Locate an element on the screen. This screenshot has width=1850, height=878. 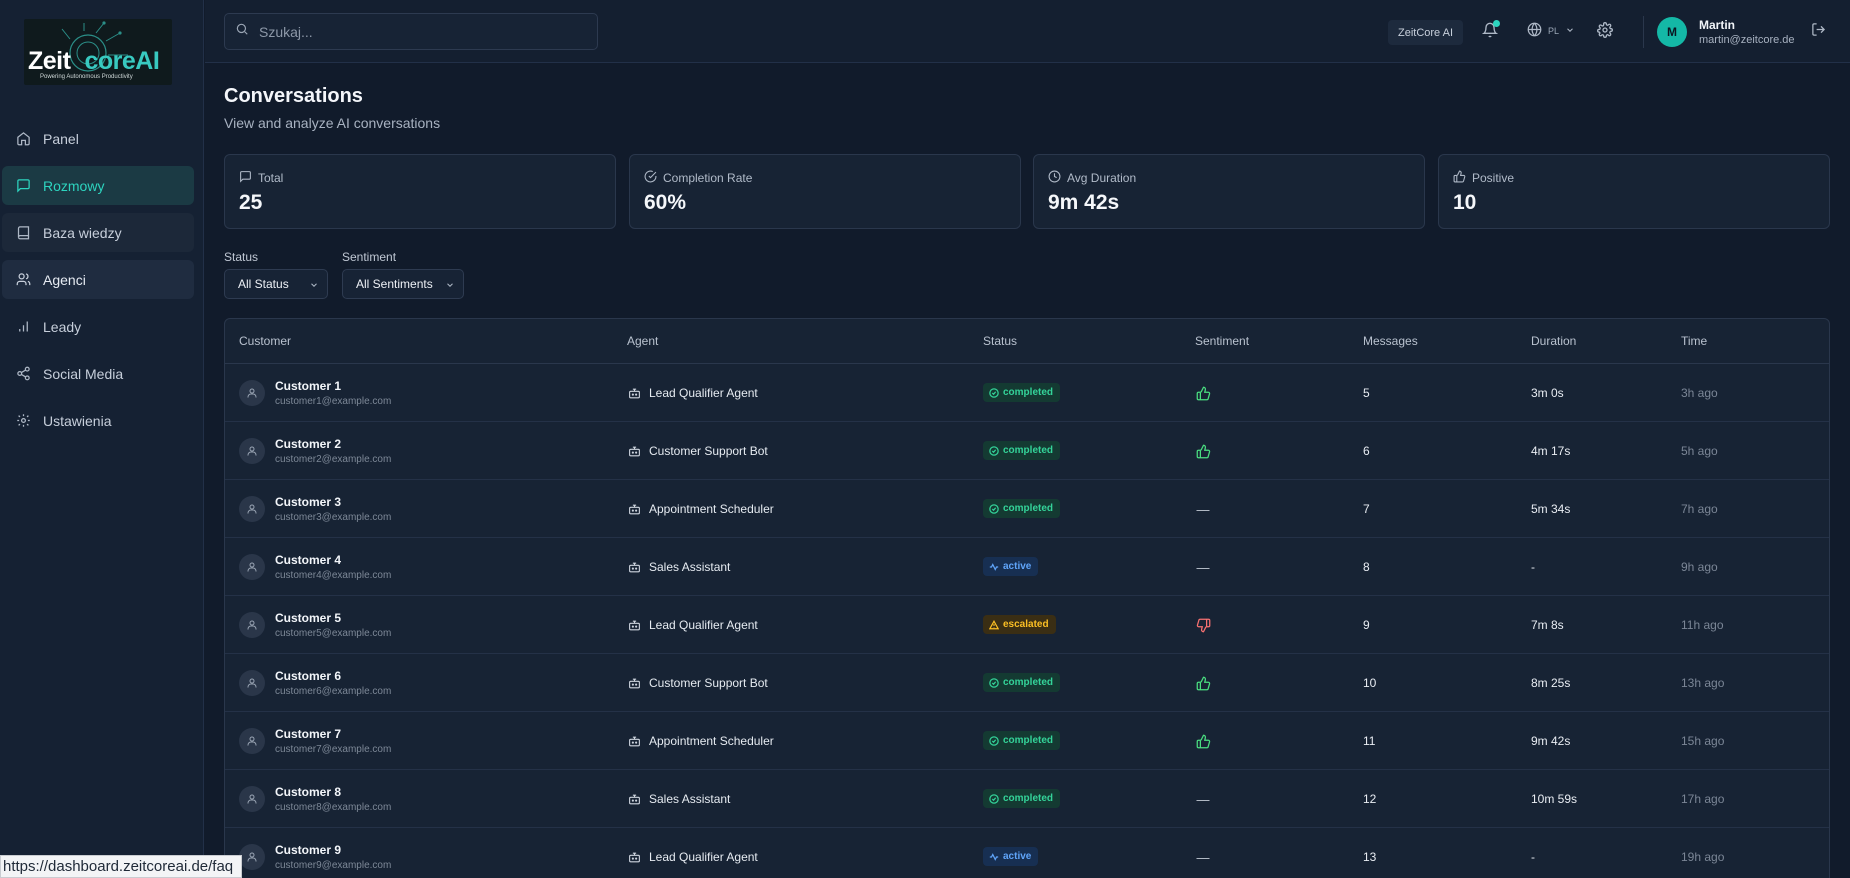
messages-count: 11 is located at coordinates (1369, 741).